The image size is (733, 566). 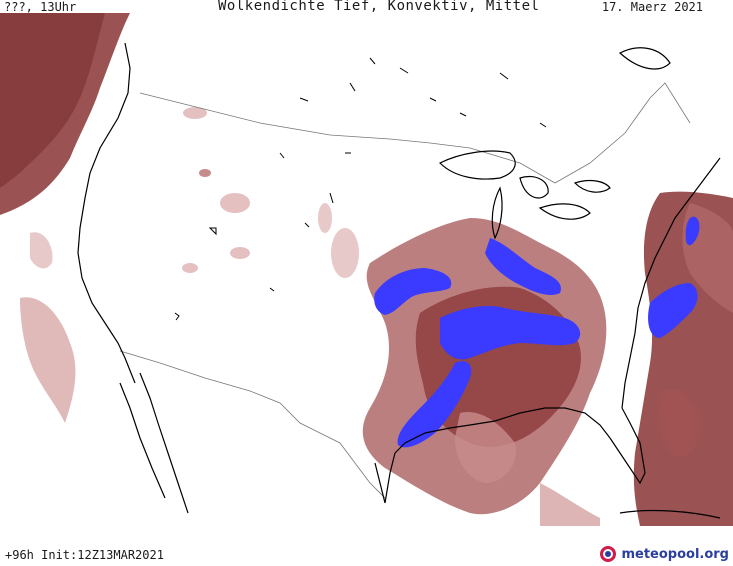 I want to click on map-date: 17. Maerz 2021, so click(x=652, y=7).